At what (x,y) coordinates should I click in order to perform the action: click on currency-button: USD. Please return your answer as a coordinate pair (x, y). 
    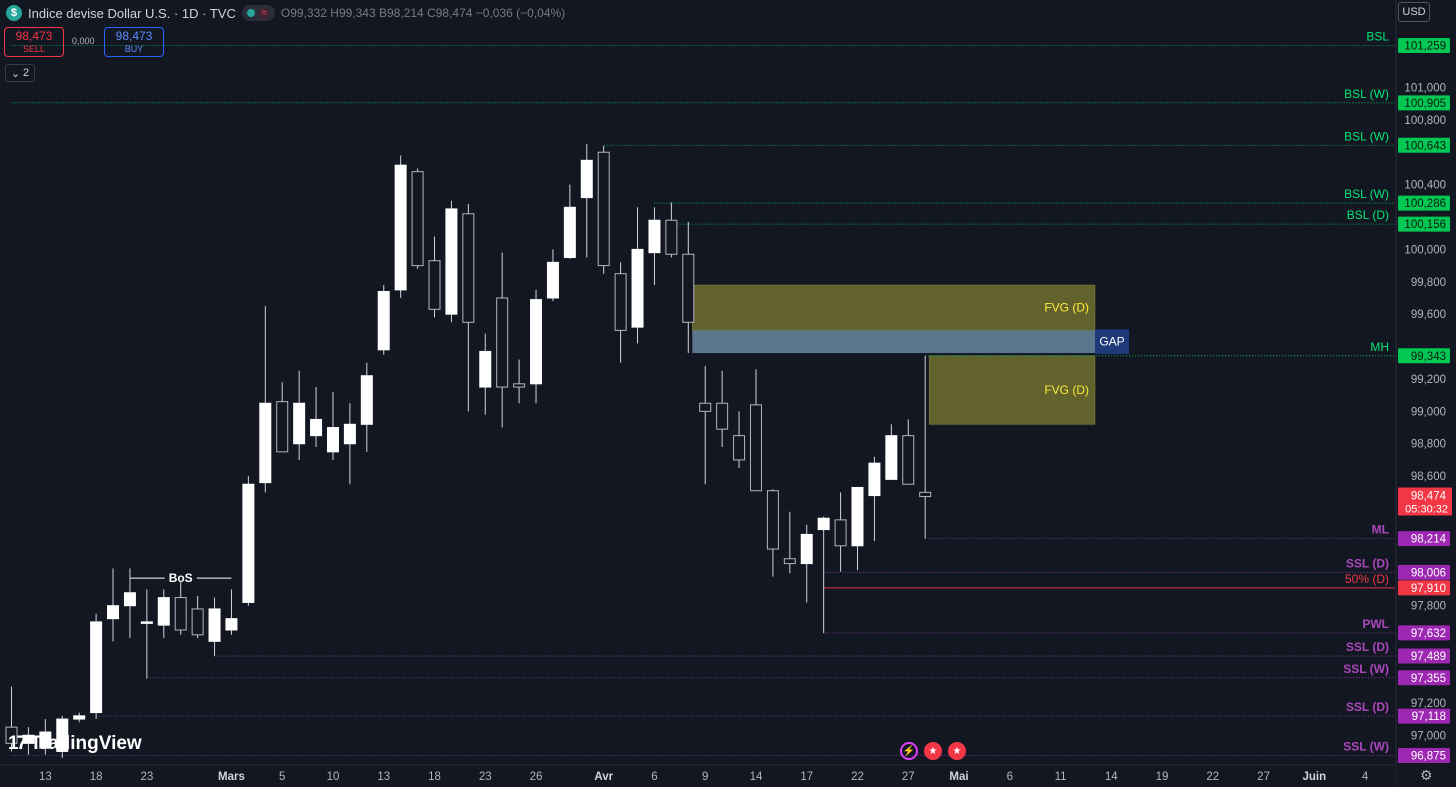
    Looking at the image, I should click on (1414, 12).